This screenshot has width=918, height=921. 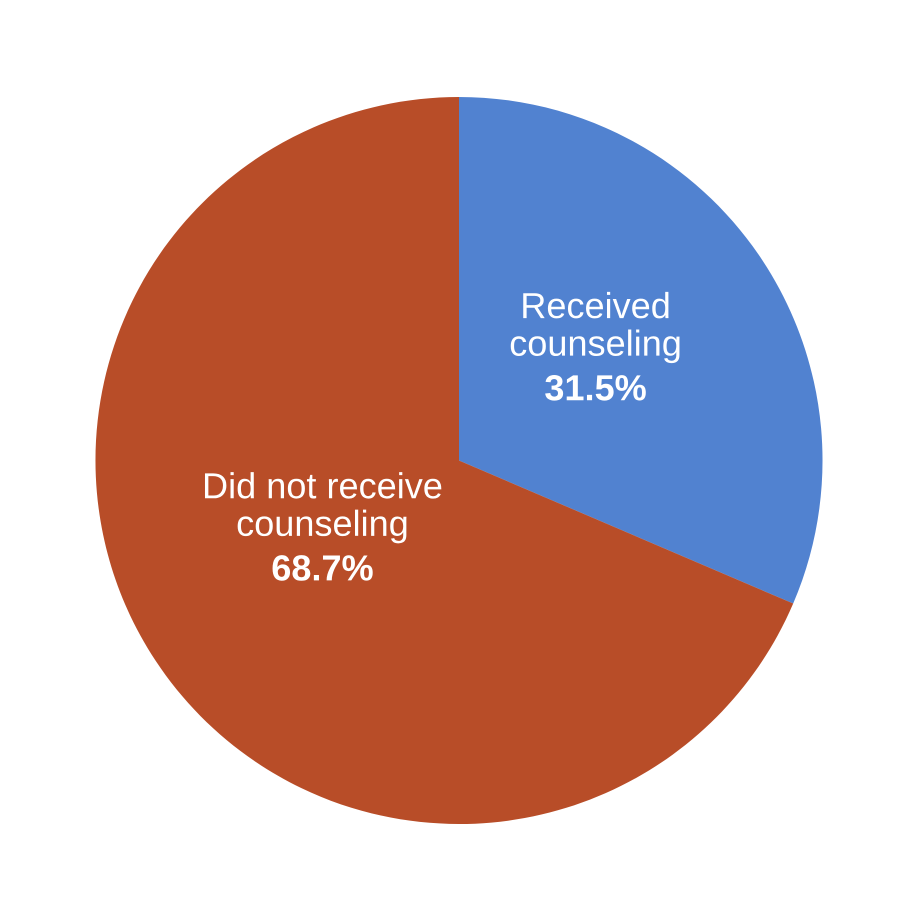 I want to click on slice-label: Received counseling, so click(x=595, y=328).